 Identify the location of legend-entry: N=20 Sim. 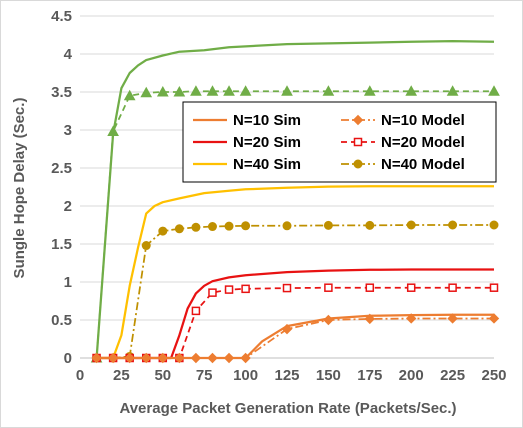
(247, 142).